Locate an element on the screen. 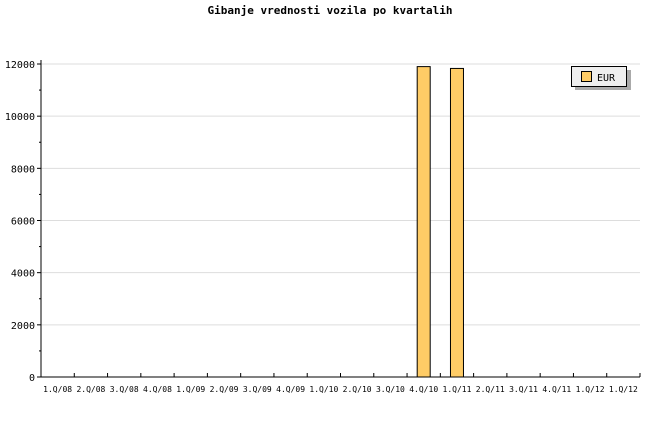 This screenshot has height=440, width=660. x-tick-label: 3.Q/09 is located at coordinates (257, 389).